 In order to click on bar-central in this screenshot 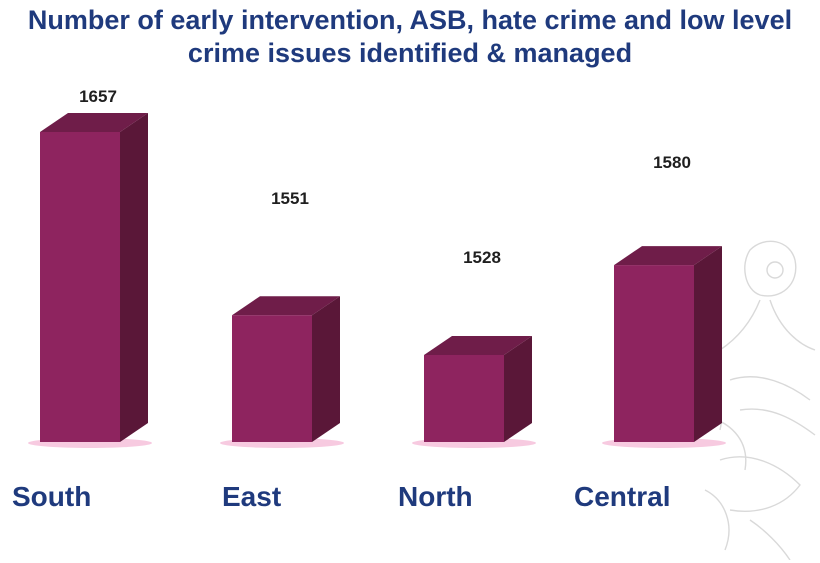, I will do `click(664, 347)`.